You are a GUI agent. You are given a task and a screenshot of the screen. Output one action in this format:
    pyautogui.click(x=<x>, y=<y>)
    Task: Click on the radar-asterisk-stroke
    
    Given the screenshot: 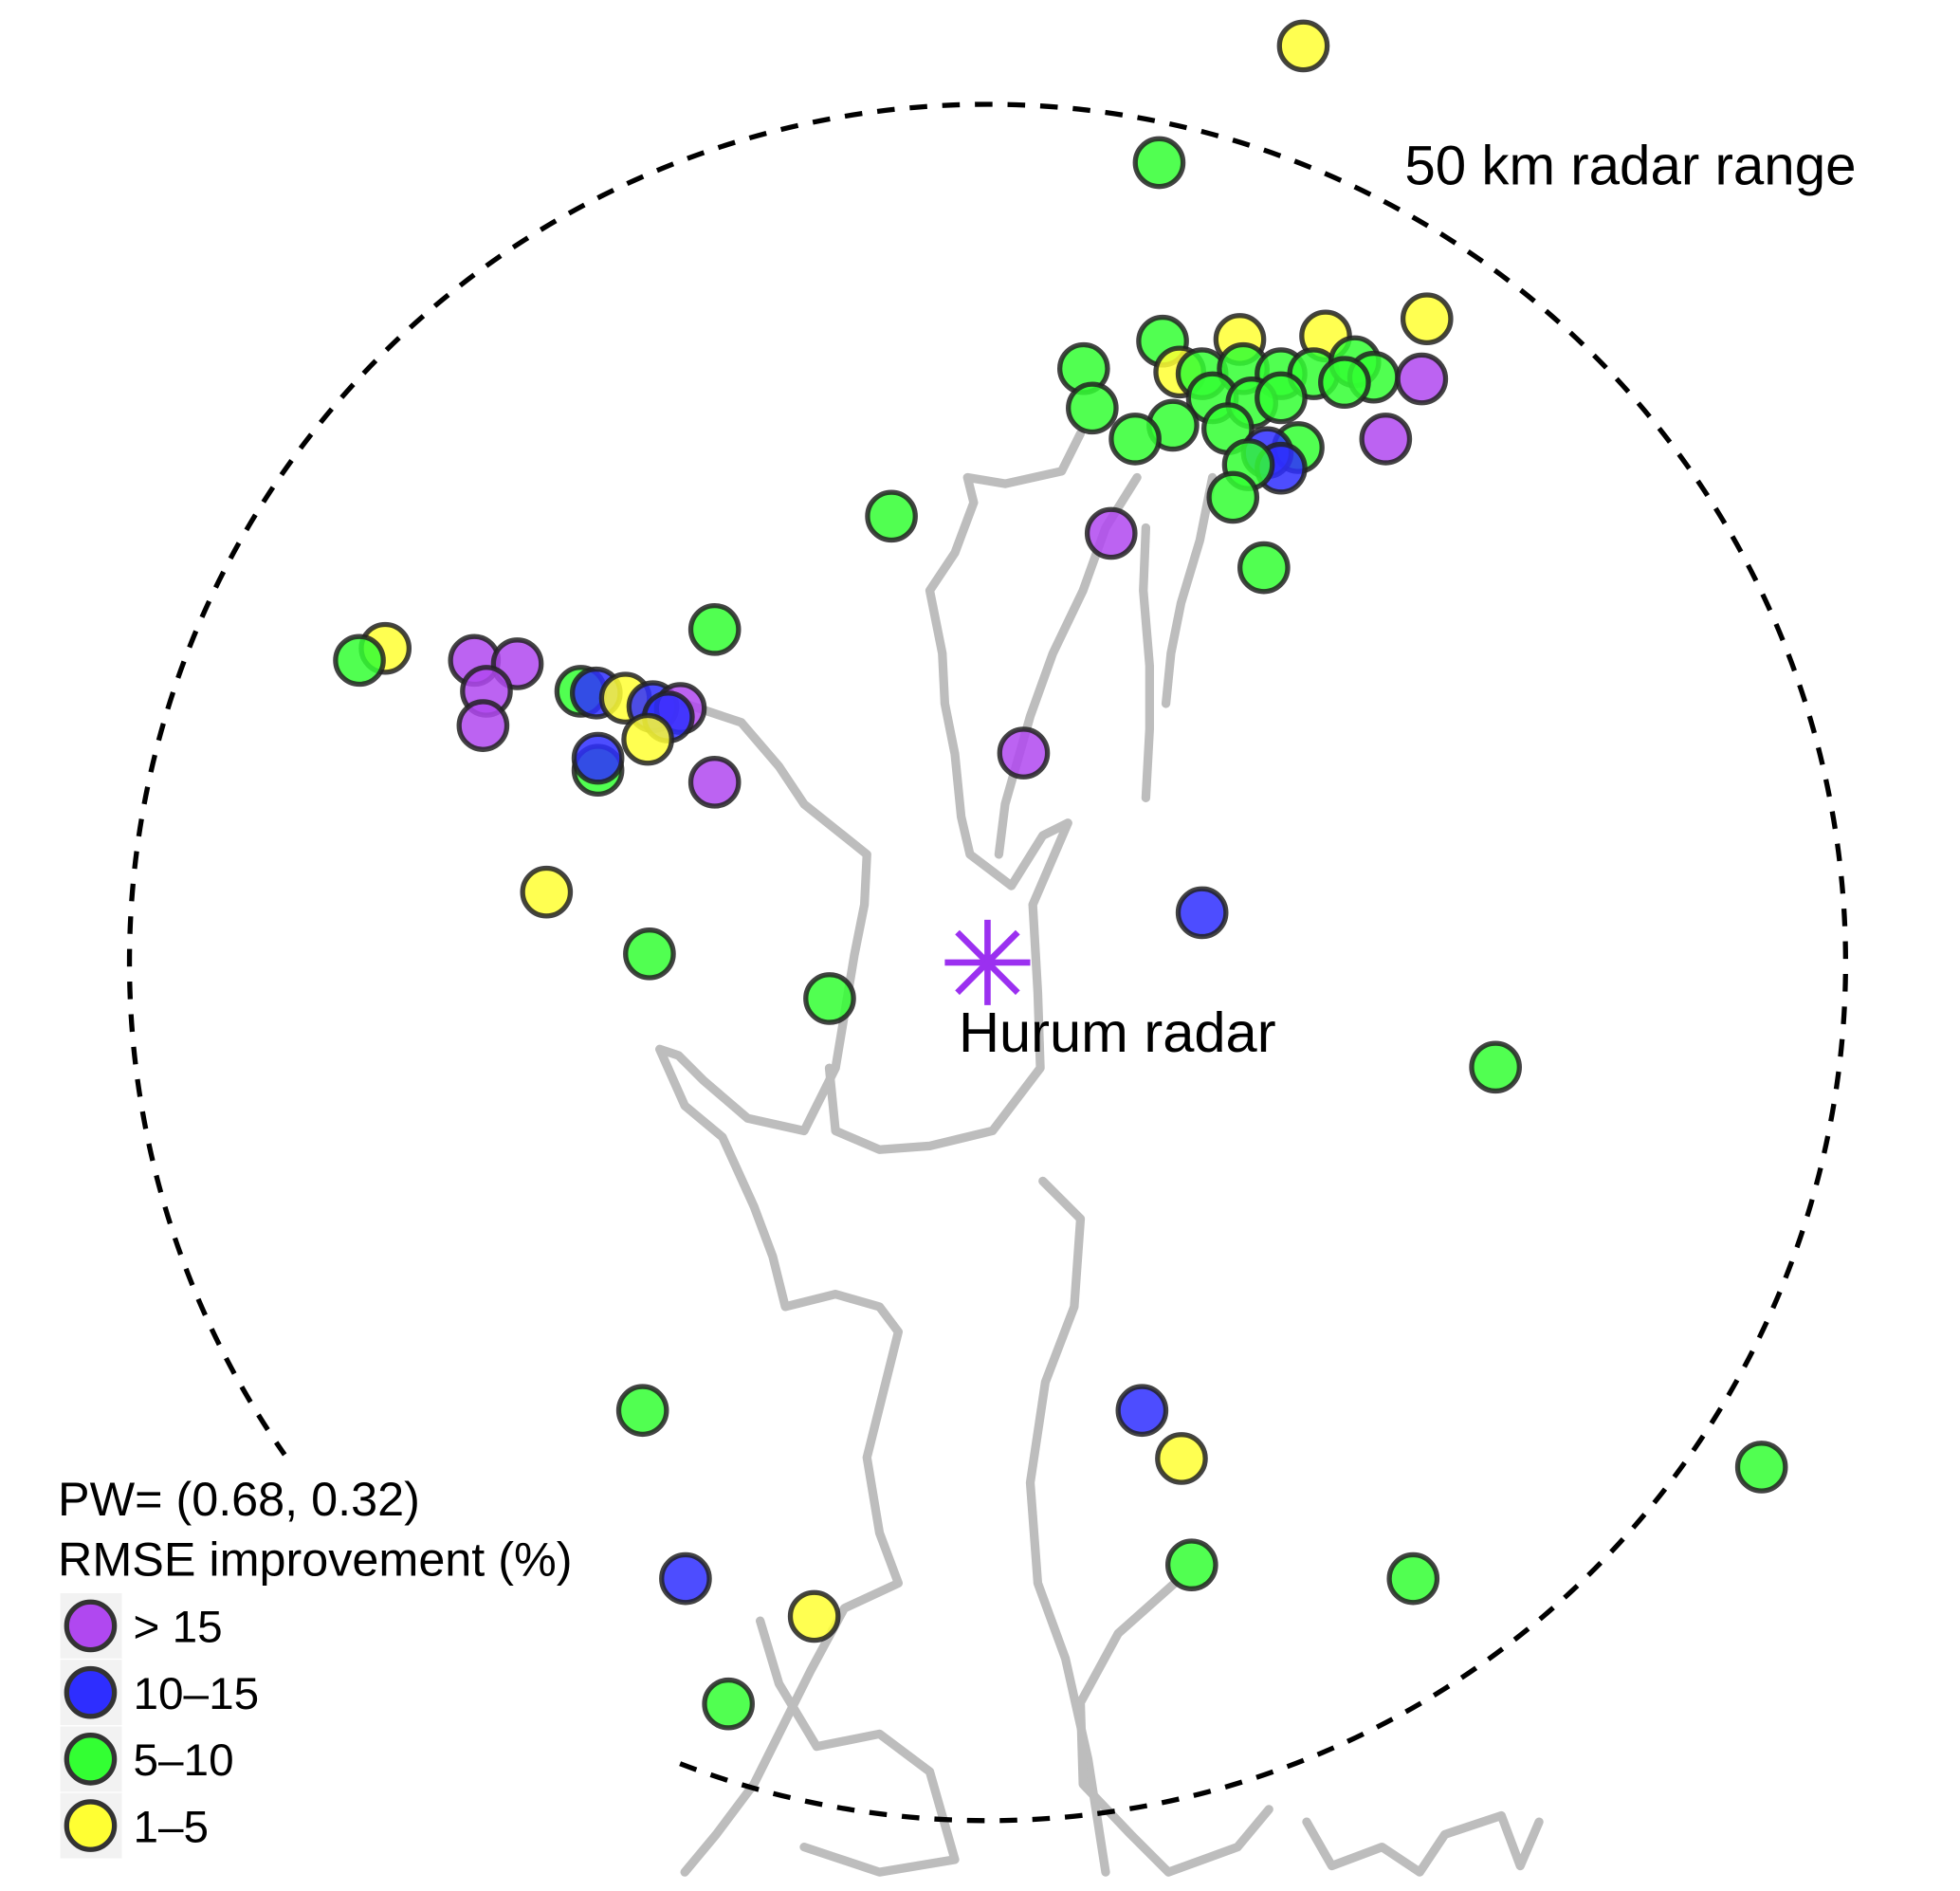 What is the action you would take?
    pyautogui.click(x=987, y=963)
    